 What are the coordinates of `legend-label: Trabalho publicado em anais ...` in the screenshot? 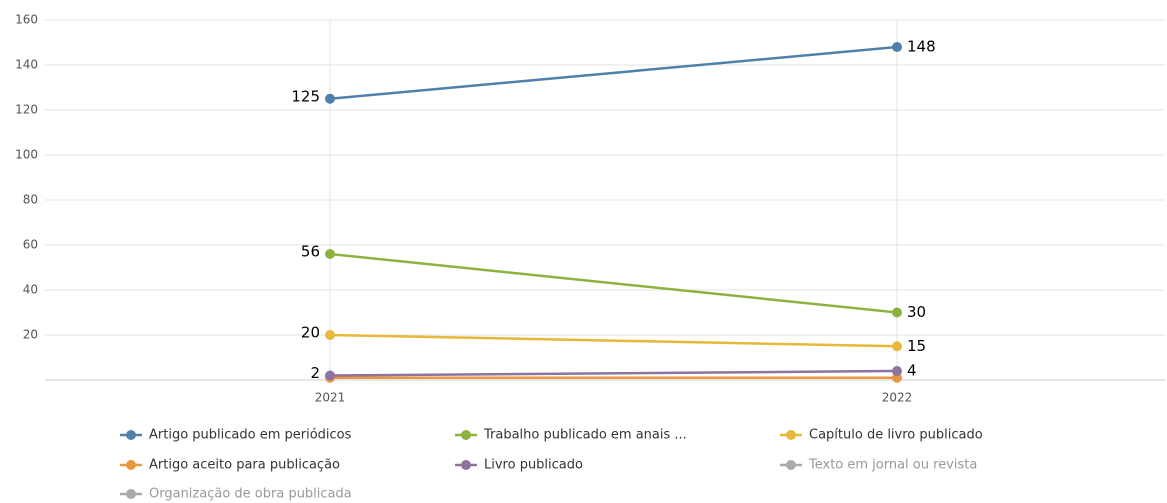 It's located at (585, 435).